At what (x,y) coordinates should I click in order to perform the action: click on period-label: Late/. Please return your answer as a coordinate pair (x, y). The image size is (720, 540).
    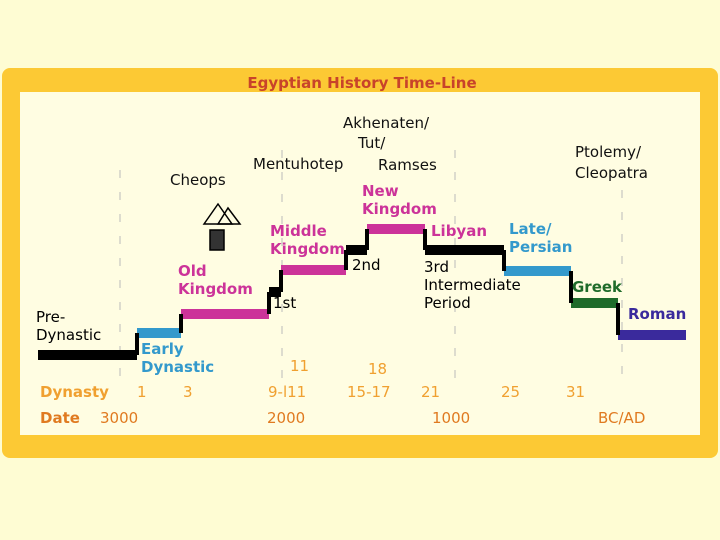
    Looking at the image, I should click on (530, 229).